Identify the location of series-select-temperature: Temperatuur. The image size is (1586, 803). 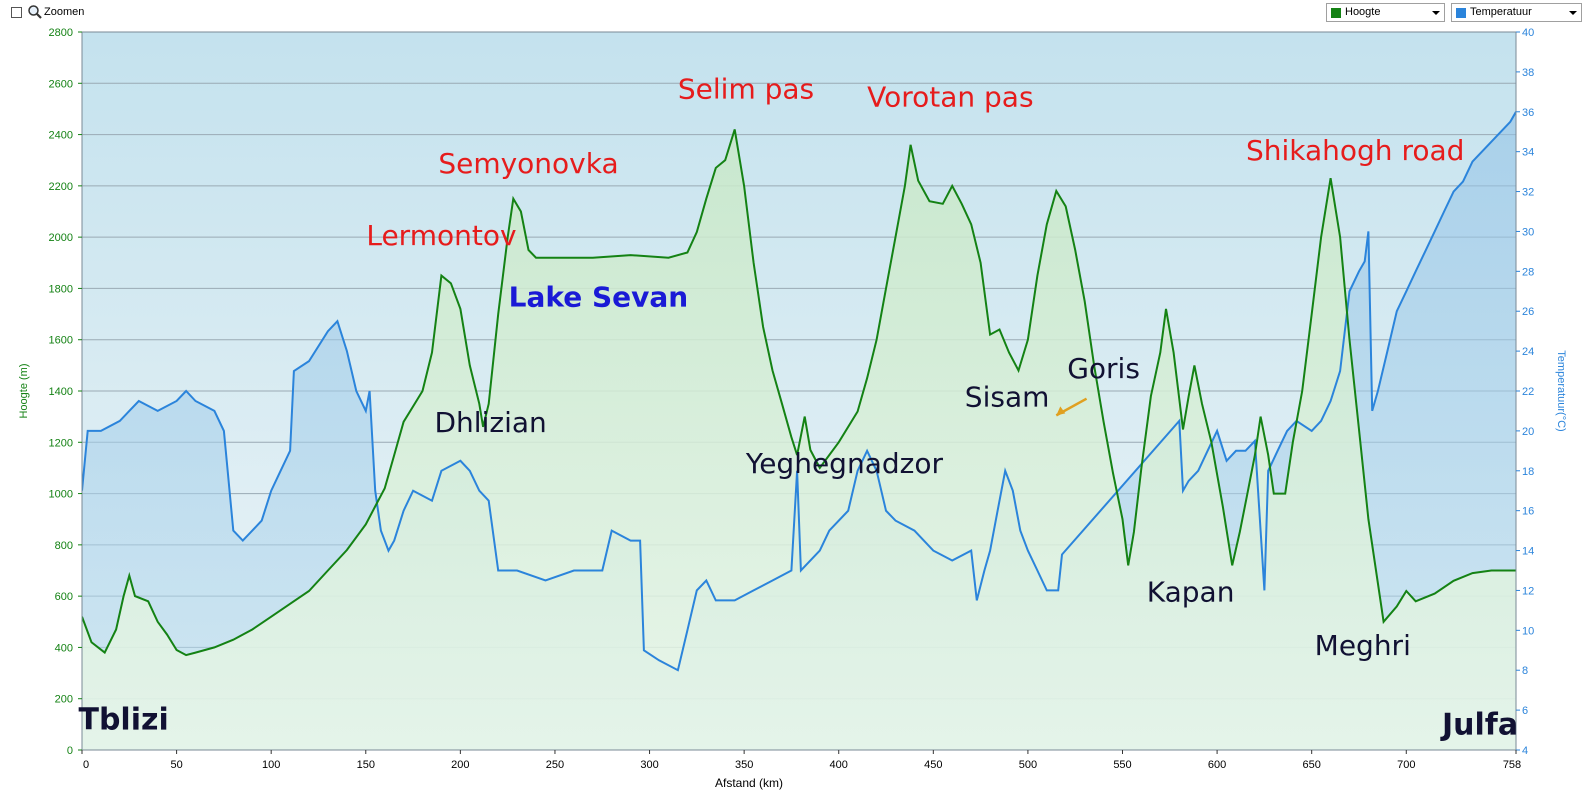
(1516, 12).